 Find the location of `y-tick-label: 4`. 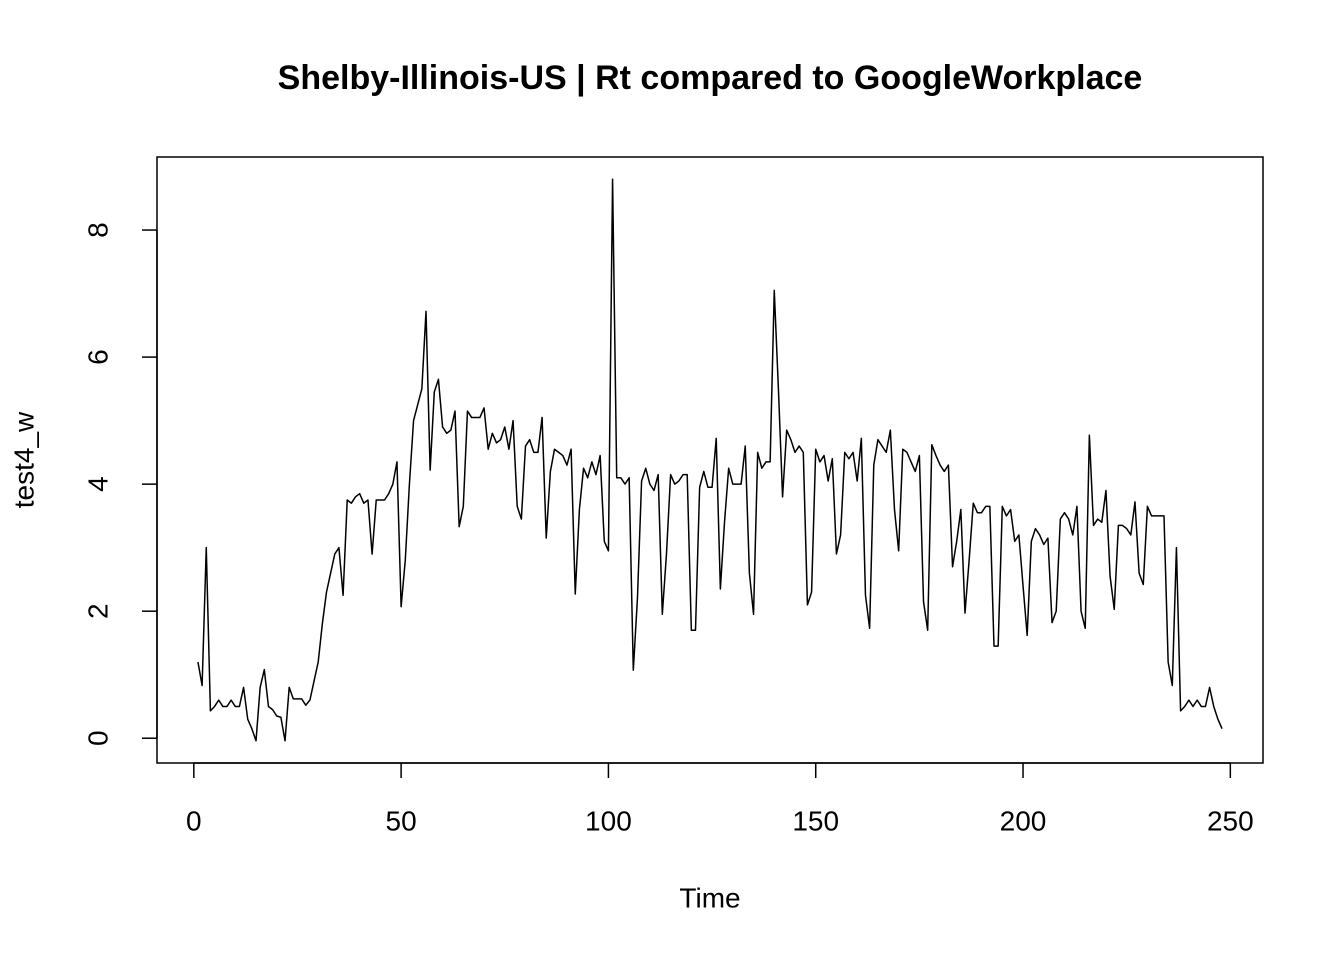

y-tick-label: 4 is located at coordinates (97, 484).